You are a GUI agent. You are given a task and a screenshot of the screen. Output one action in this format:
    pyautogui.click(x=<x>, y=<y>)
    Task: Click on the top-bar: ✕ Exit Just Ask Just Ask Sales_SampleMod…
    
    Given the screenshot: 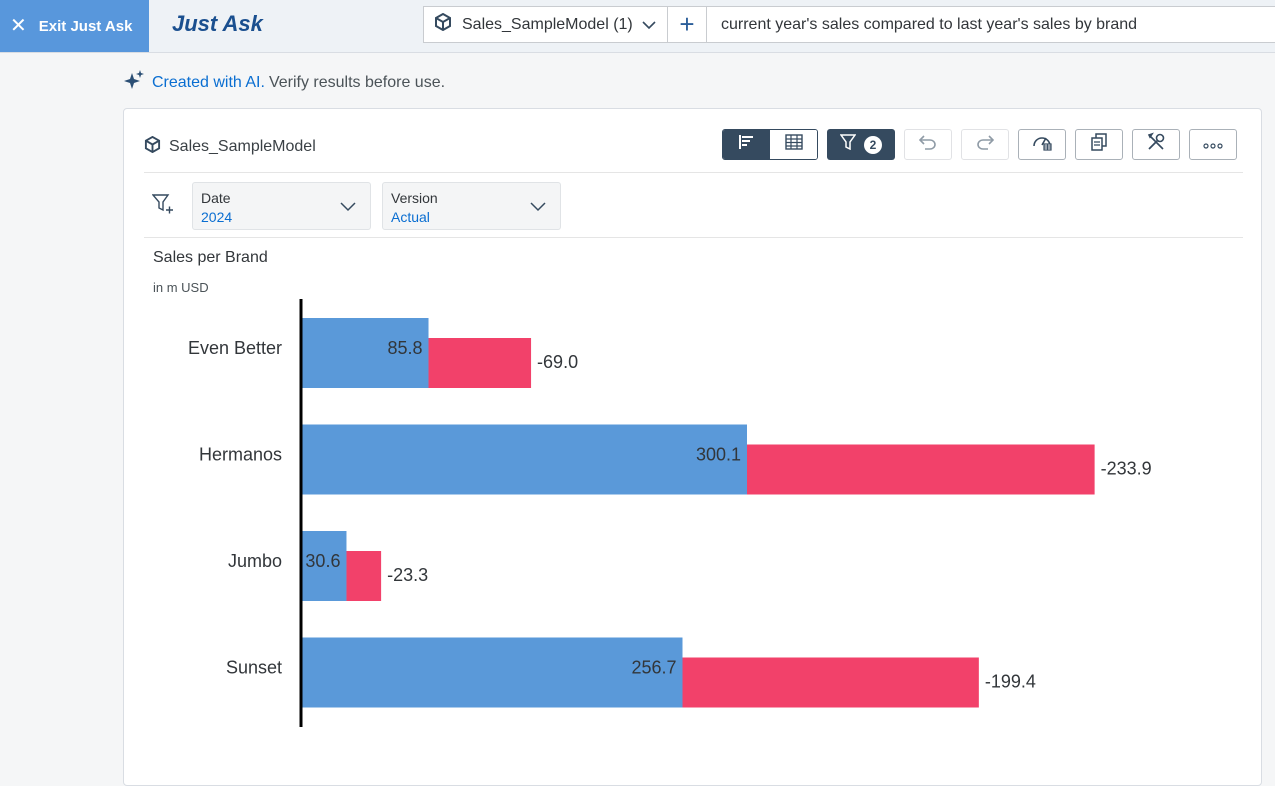 What is the action you would take?
    pyautogui.click(x=637, y=26)
    